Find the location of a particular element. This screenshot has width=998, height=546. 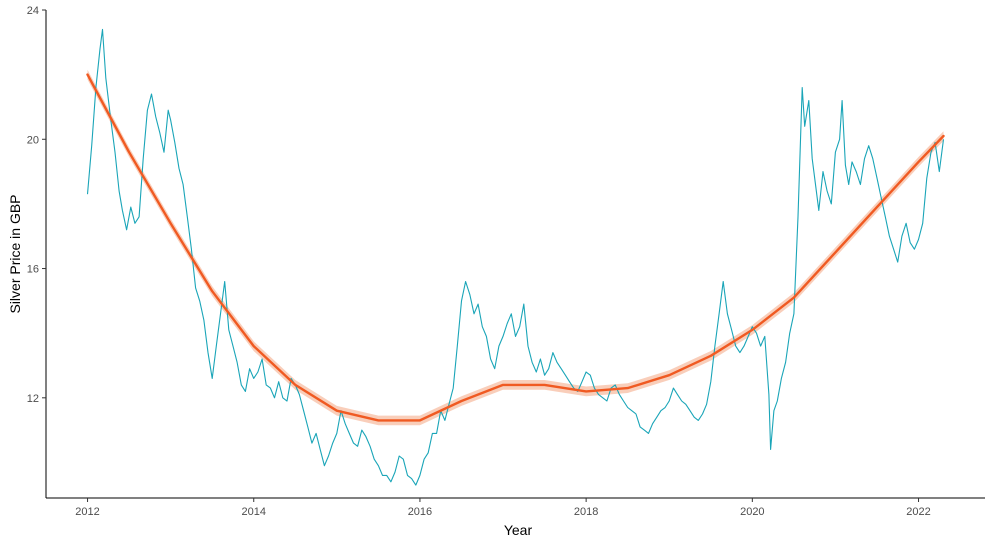

x-tick-label: 2020 is located at coordinates (752, 512).